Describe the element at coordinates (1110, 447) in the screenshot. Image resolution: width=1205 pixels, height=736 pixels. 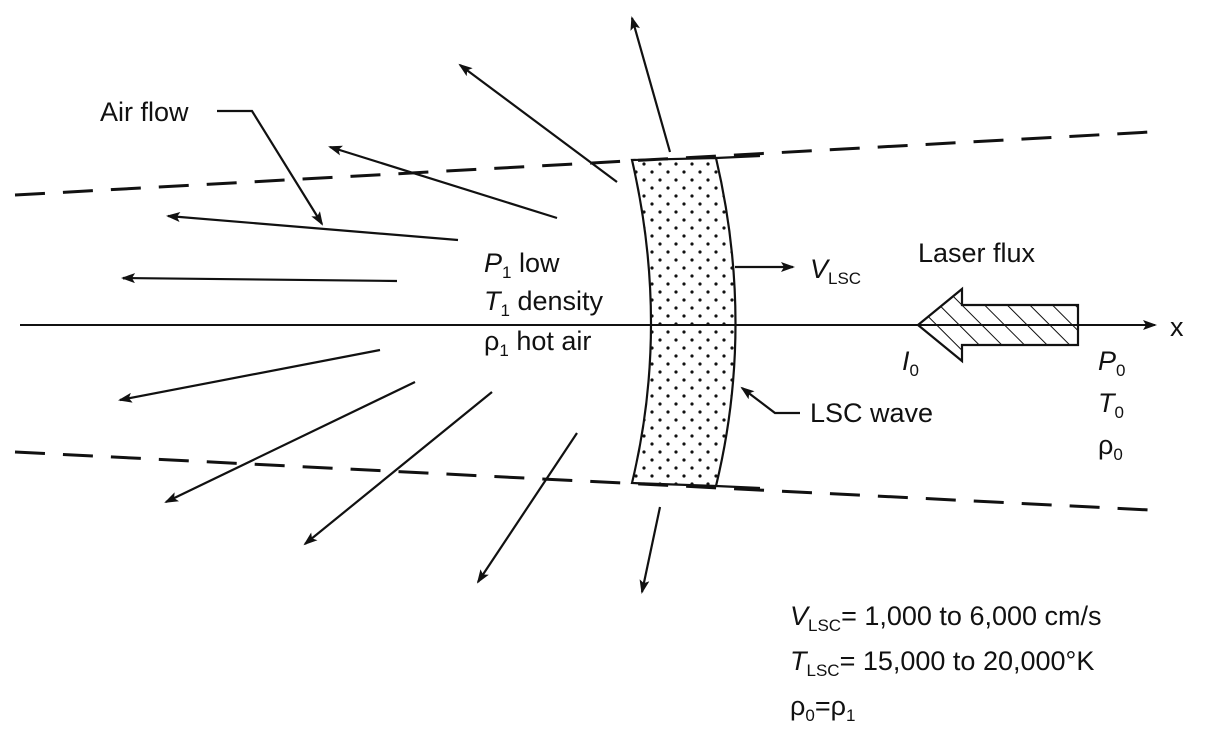
I see `rho0-label: ρ0` at that location.